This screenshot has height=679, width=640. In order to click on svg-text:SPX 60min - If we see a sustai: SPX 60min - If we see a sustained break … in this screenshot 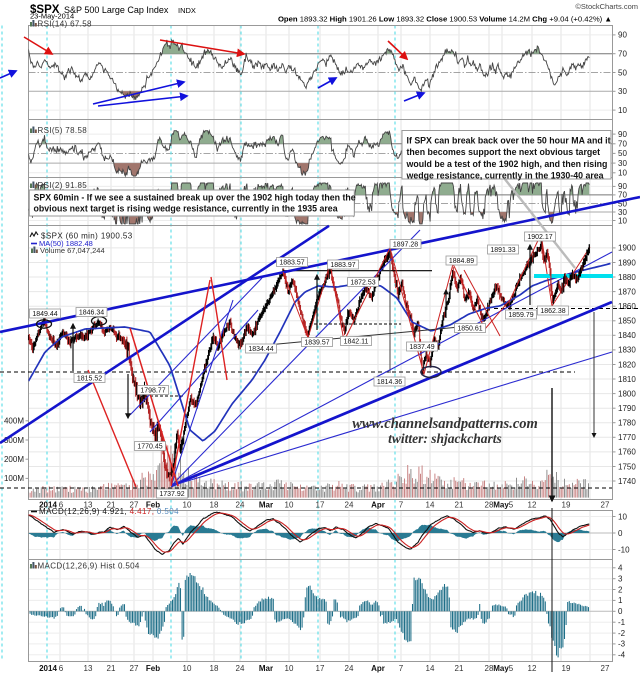, I will do `click(195, 198)`.